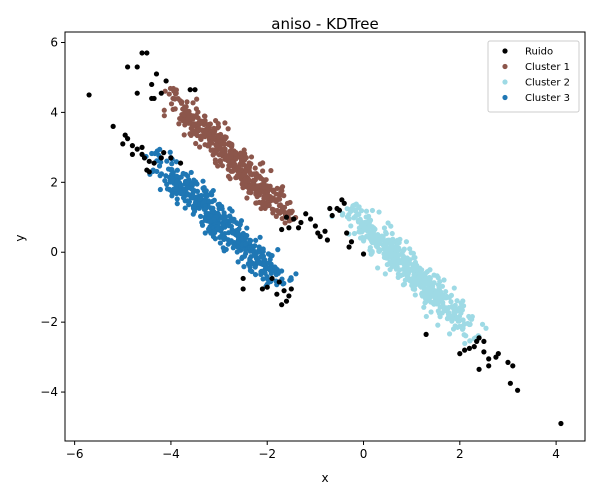 The height and width of the screenshot is (504, 600). I want to click on legend: Ruido Cluster 1 Cluster 2 Cluster 3, so click(533, 76).